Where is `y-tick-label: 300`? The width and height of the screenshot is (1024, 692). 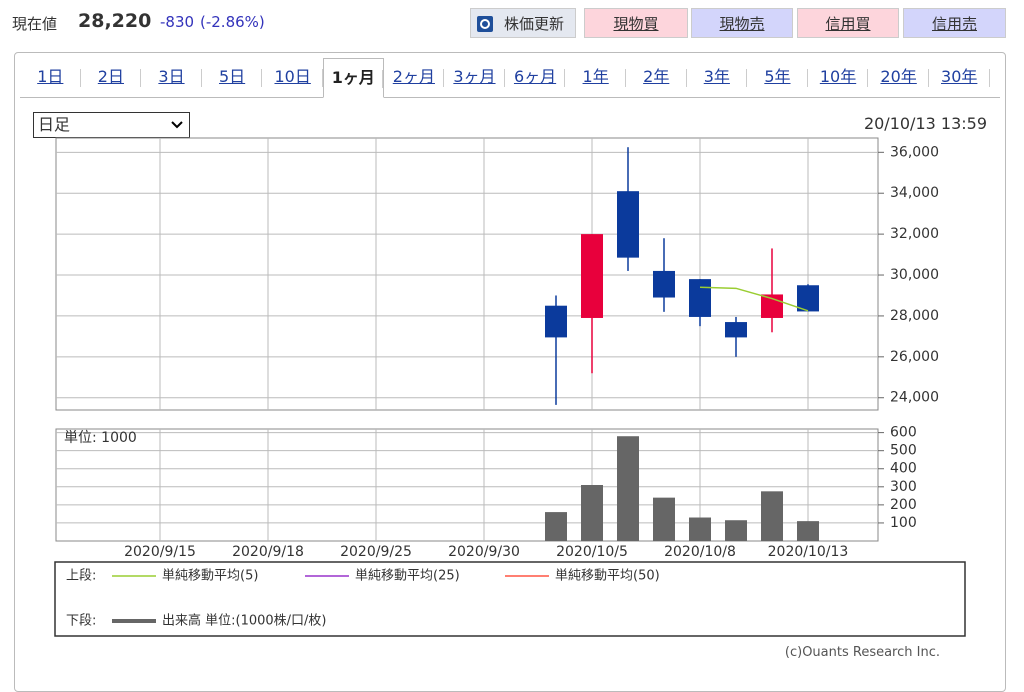 y-tick-label: 300 is located at coordinates (903, 487).